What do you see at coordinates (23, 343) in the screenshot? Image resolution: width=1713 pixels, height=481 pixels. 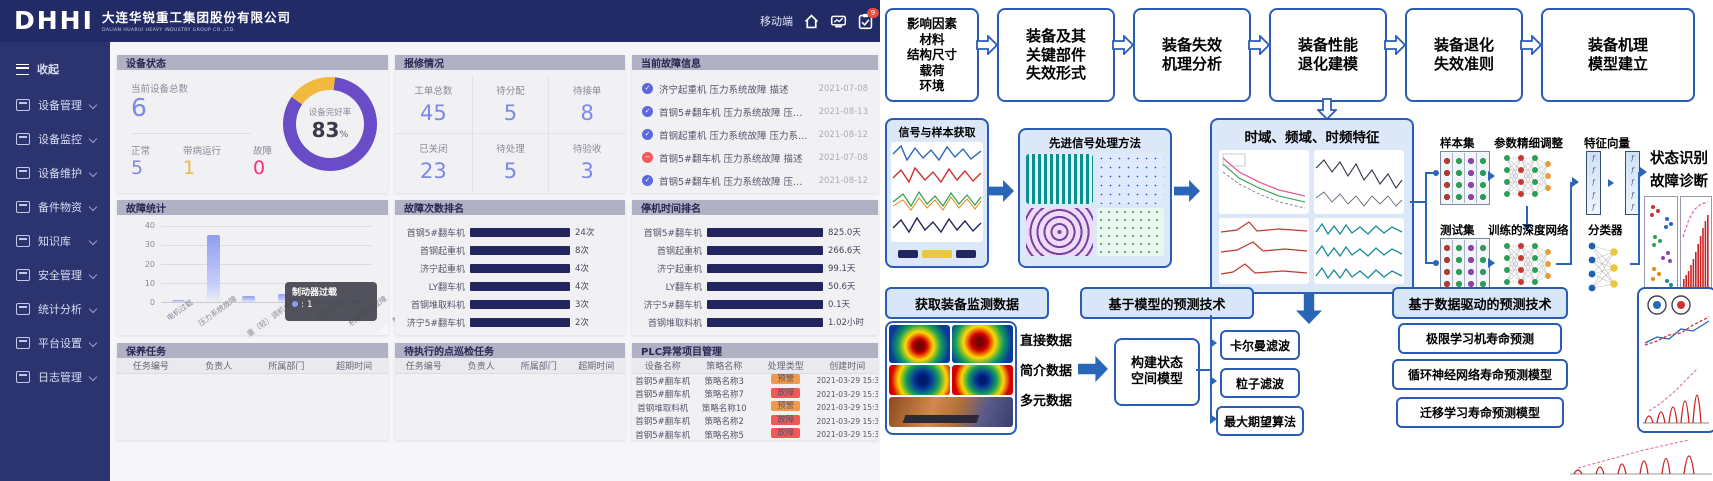 I see `platform-settings-icon` at bounding box center [23, 343].